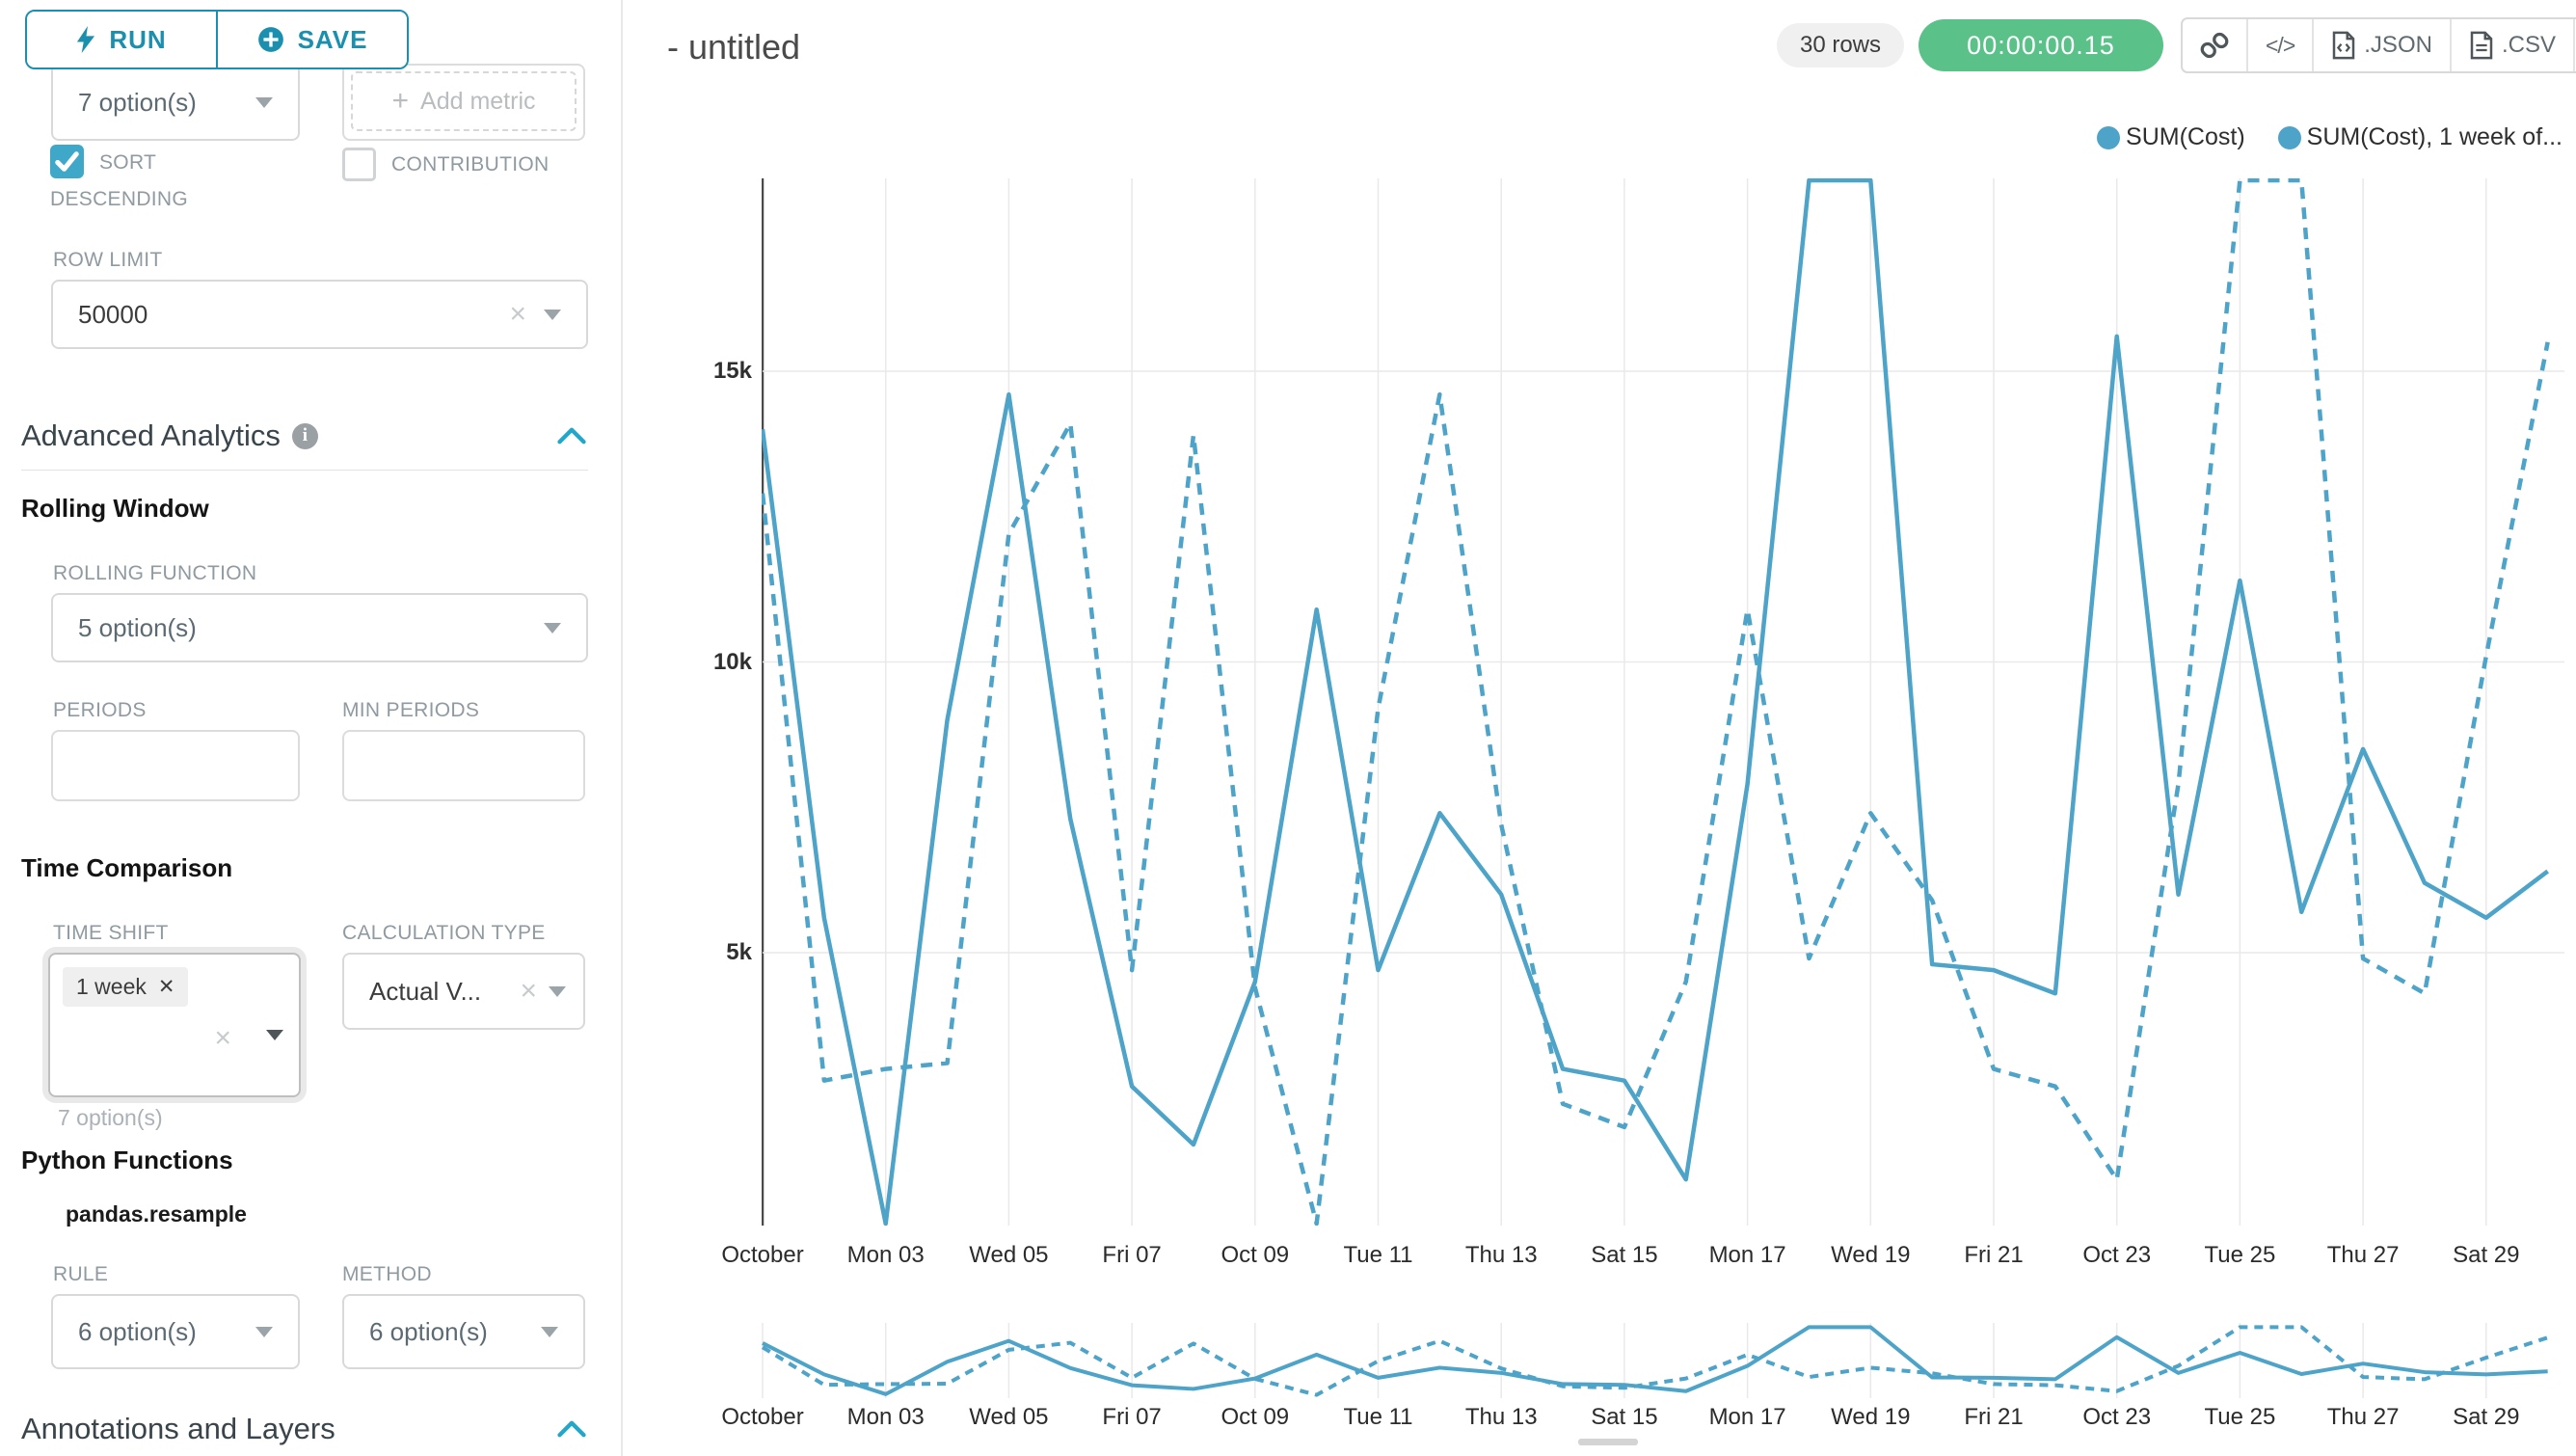 Image resolution: width=2576 pixels, height=1456 pixels. I want to click on export-toolbar: </> .JSON .CSV, so click(2378, 45).